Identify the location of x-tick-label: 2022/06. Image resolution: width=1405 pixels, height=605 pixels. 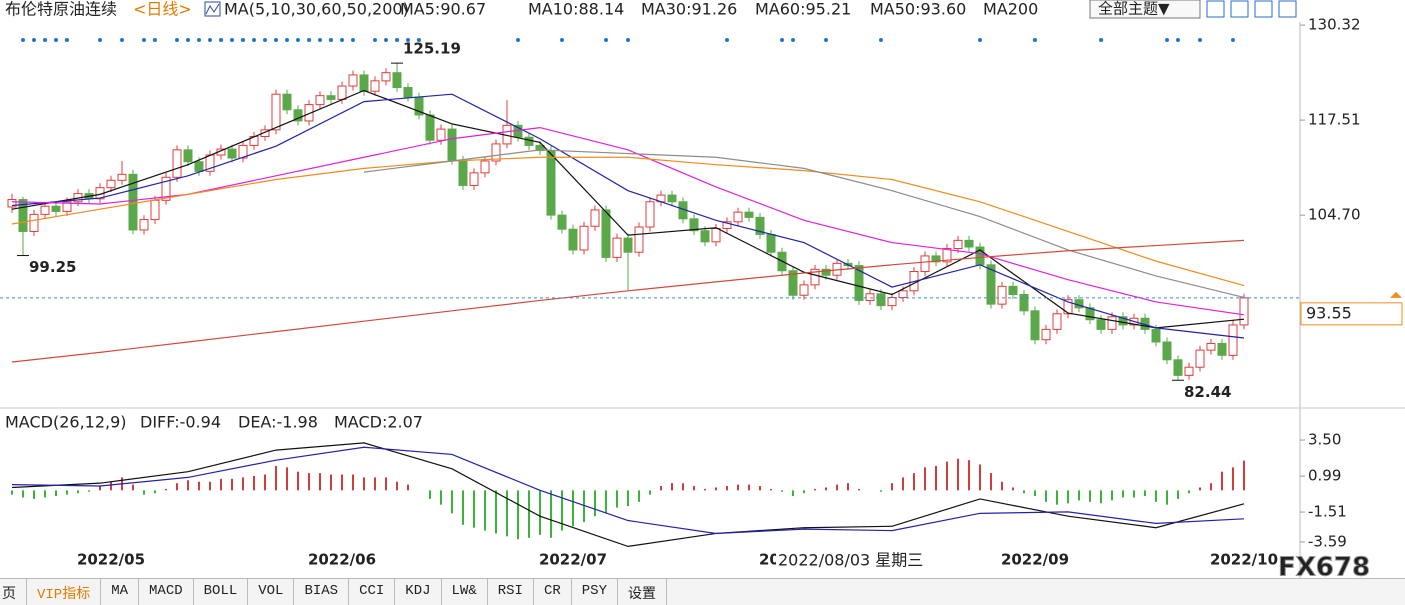
(342, 560).